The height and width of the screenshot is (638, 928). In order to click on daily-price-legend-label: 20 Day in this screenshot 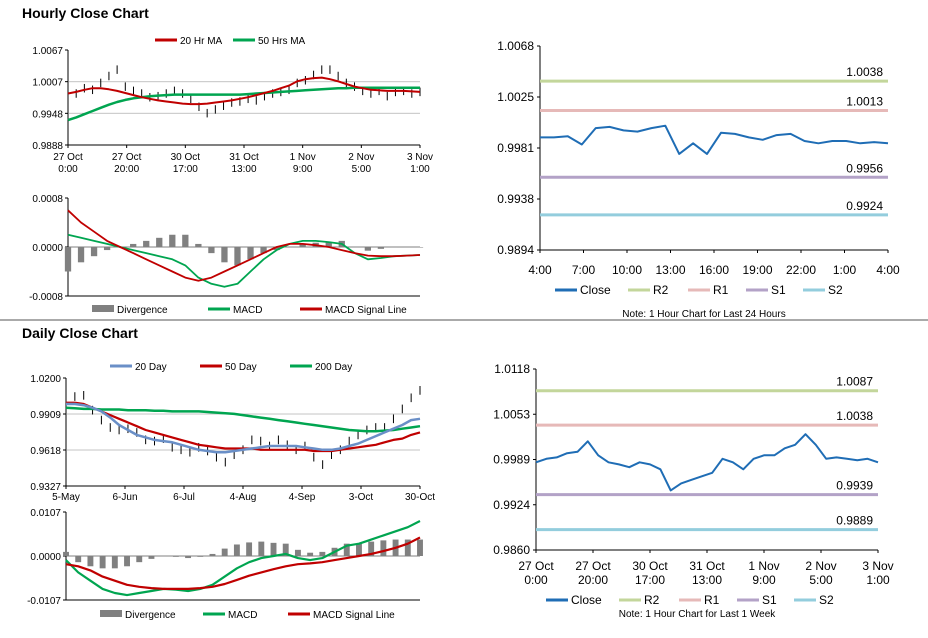, I will do `click(151, 367)`.